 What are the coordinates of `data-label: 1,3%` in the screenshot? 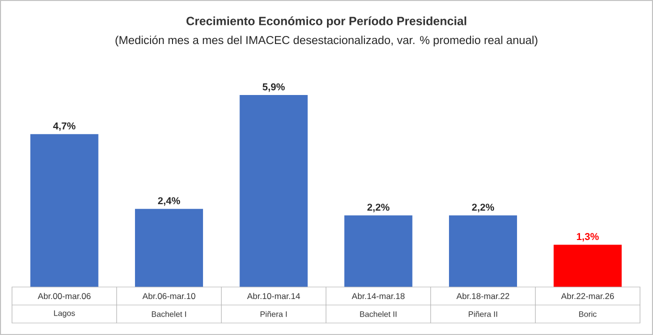 It's located at (587, 237).